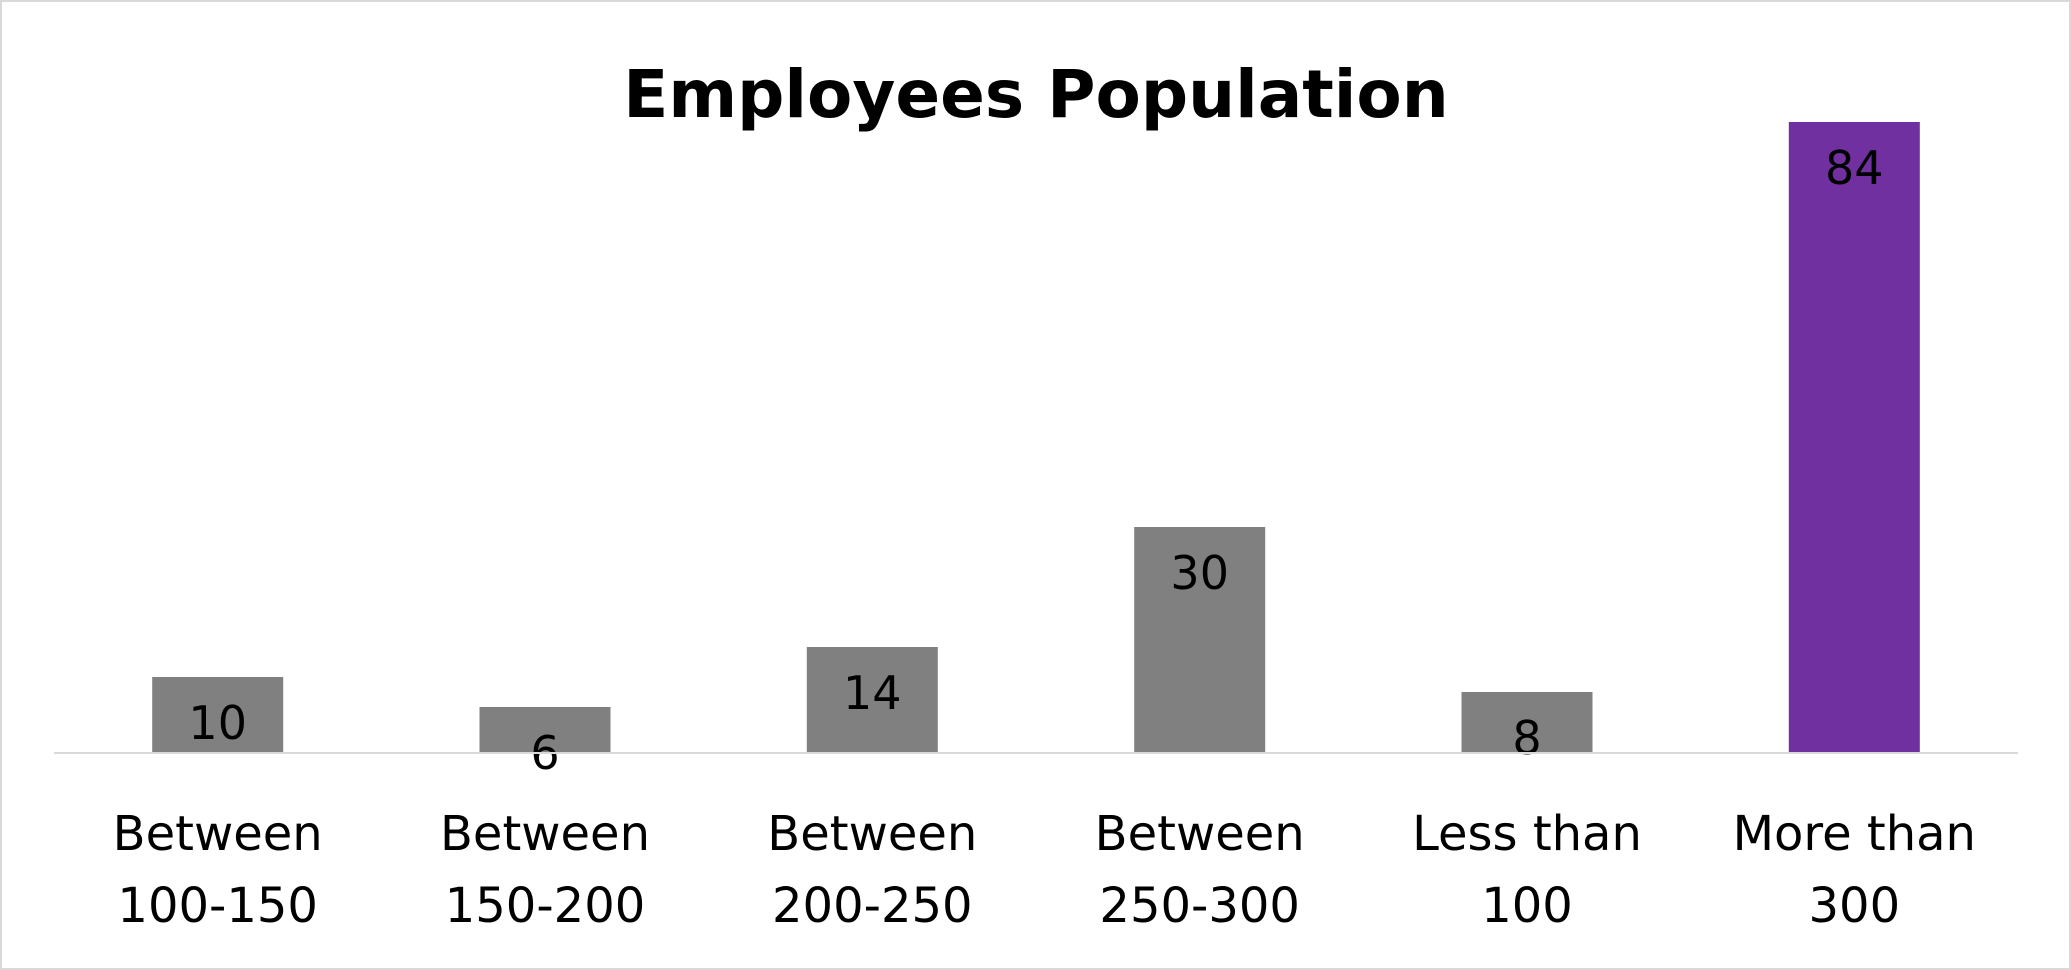 The width and height of the screenshot is (2071, 970). What do you see at coordinates (218, 870) in the screenshot?
I see `category-label-0: Between 100-150` at bounding box center [218, 870].